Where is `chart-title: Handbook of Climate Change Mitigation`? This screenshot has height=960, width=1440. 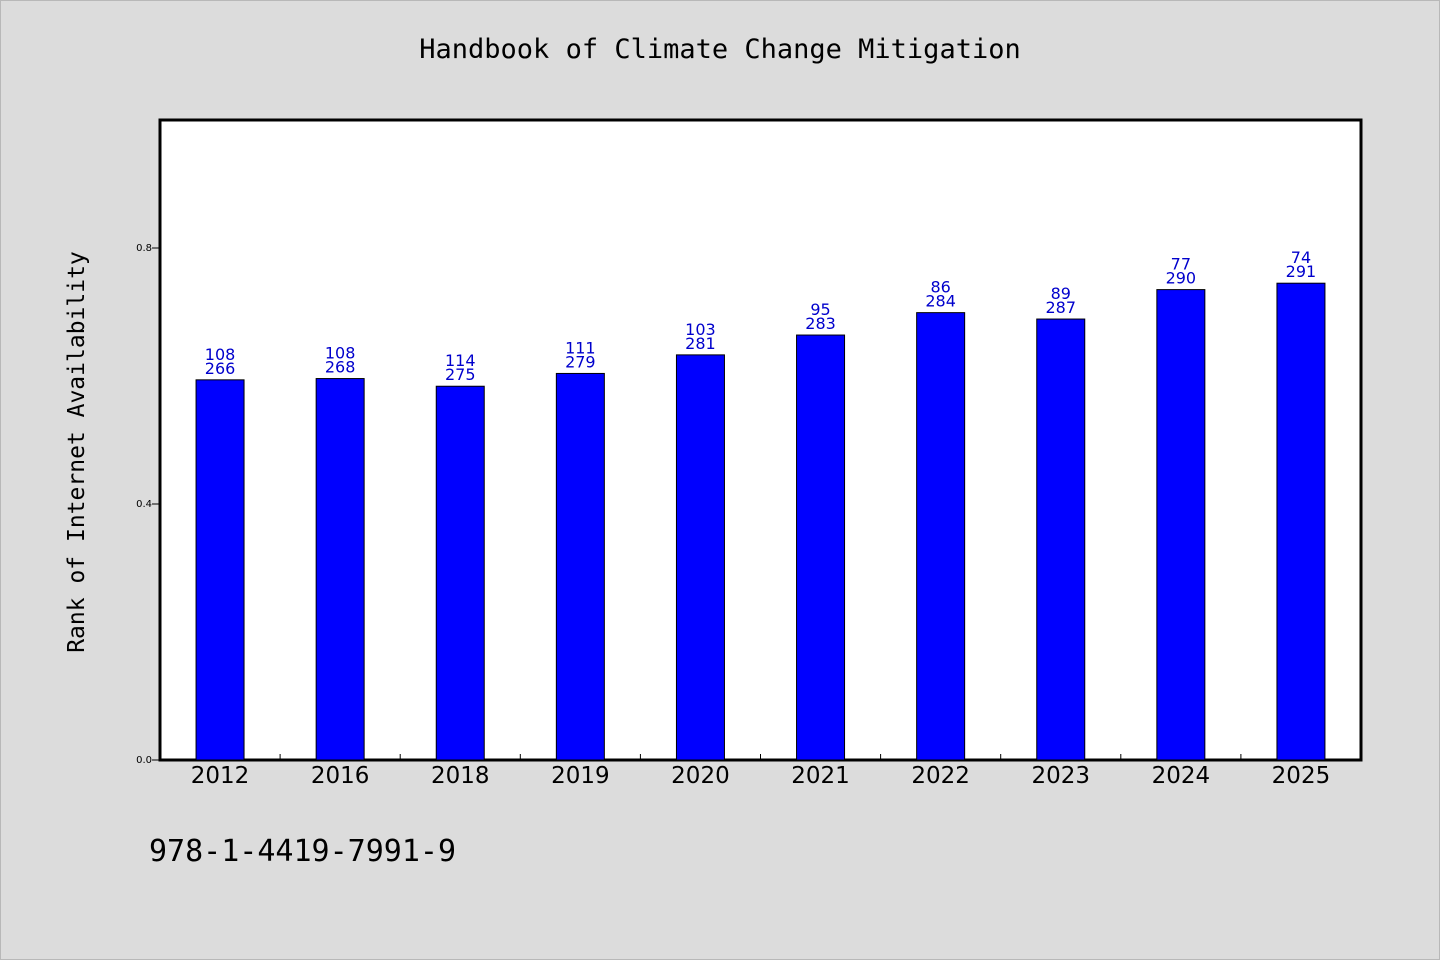 chart-title: Handbook of Climate Change Mitigation is located at coordinates (720, 49).